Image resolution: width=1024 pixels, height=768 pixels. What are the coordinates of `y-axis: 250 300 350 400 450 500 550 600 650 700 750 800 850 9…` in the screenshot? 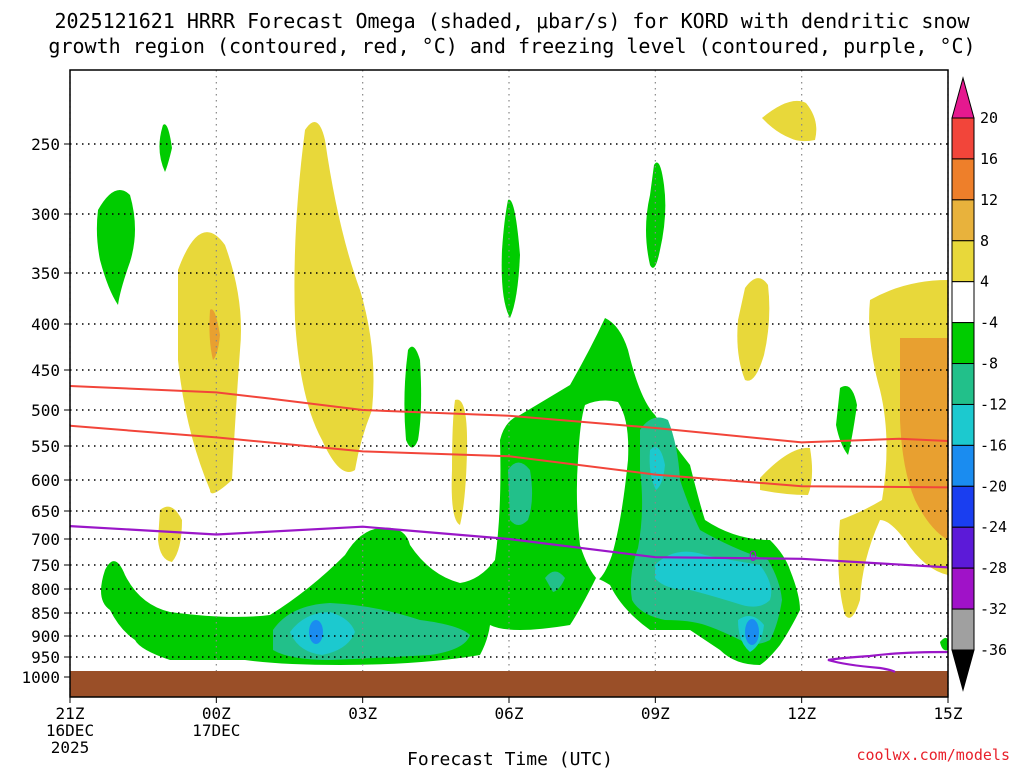 It's located at (45, 411).